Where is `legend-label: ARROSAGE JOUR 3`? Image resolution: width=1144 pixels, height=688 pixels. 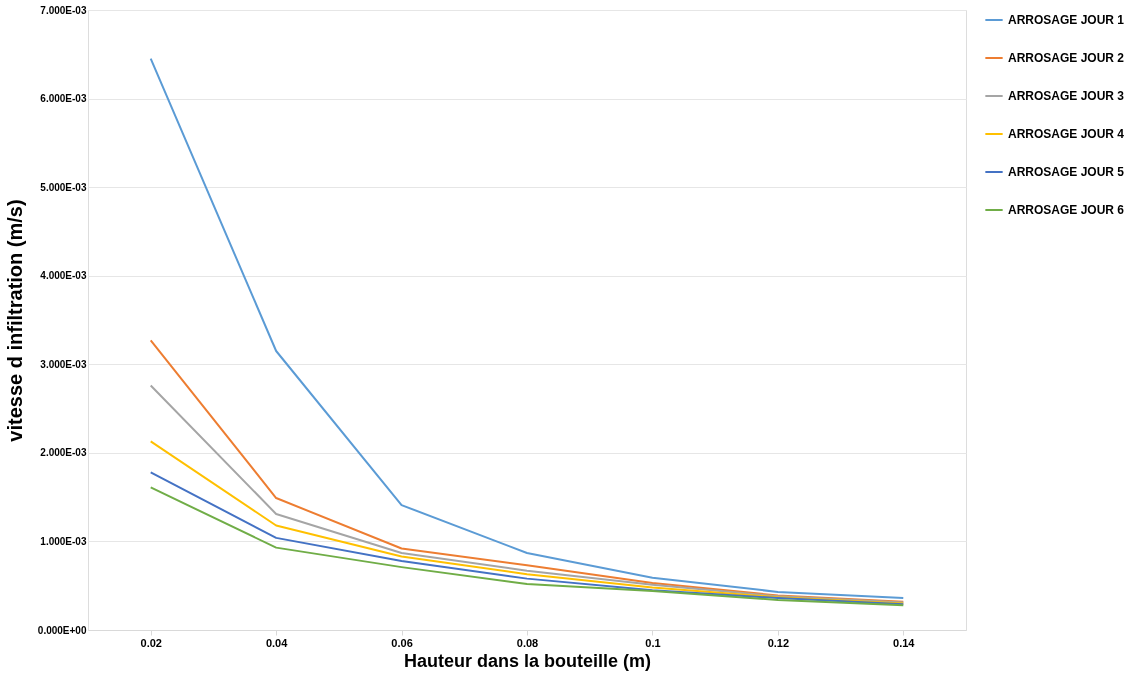 legend-label: ARROSAGE JOUR 3 is located at coordinates (1066, 96).